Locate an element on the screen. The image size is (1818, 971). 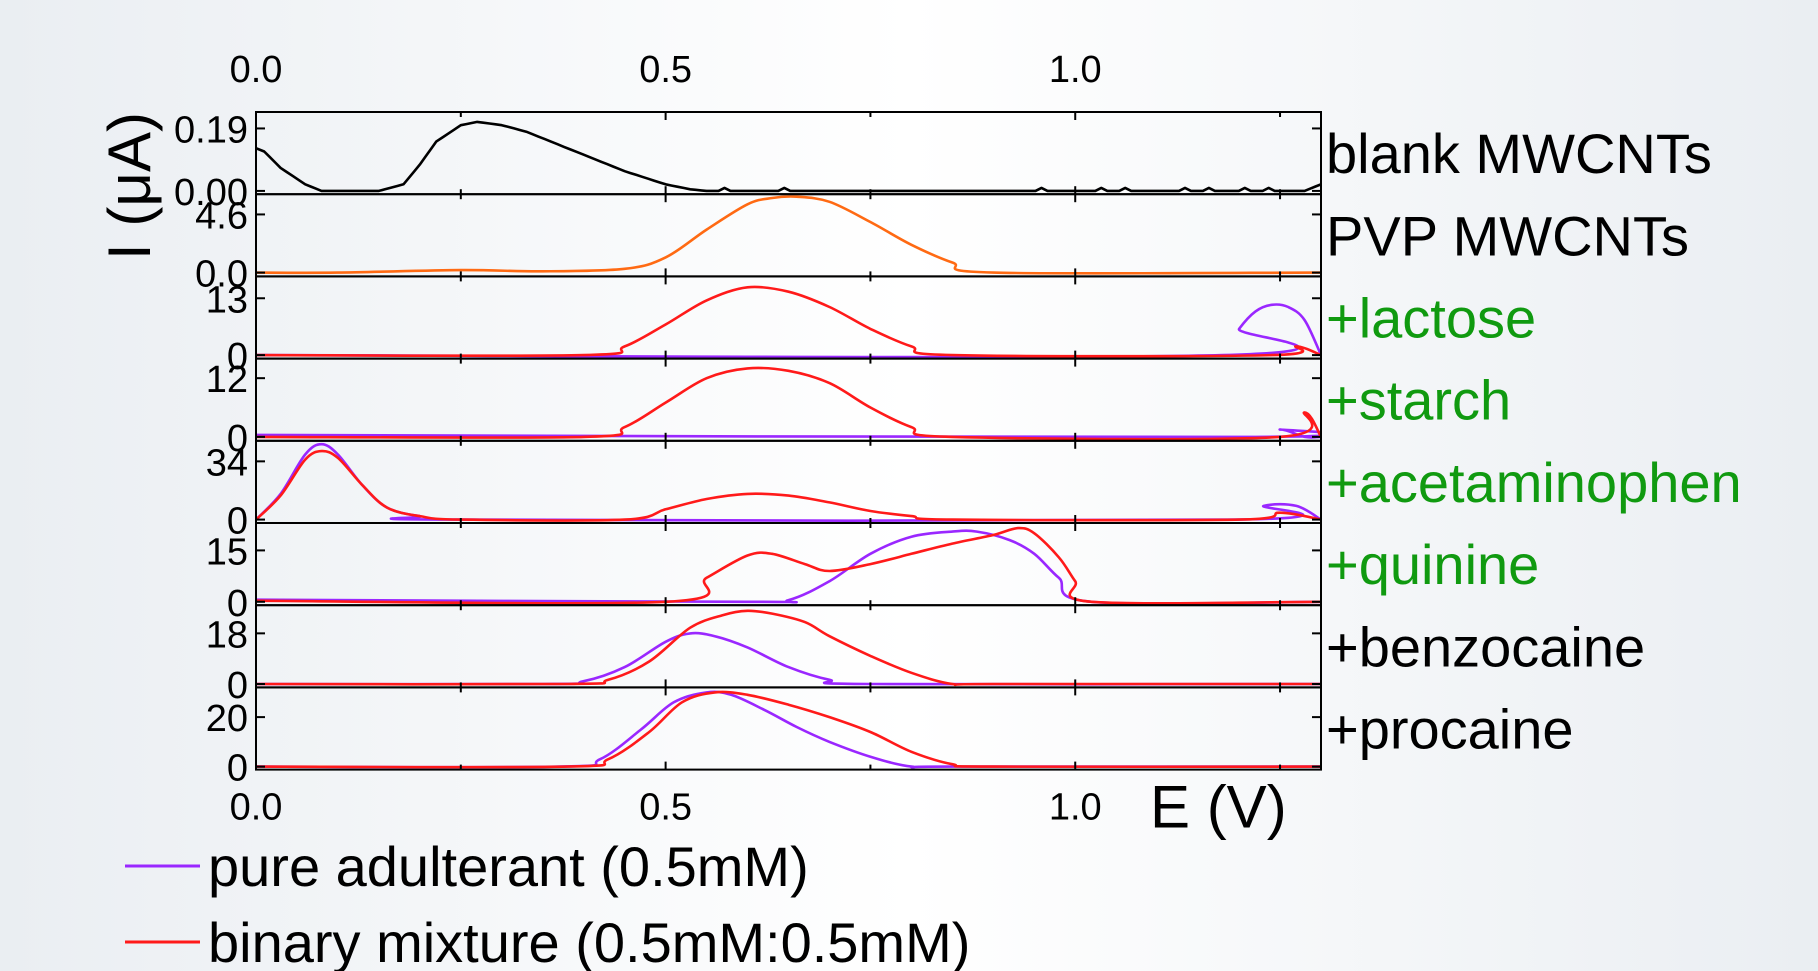
panel-label: +acetaminophen is located at coordinates (1534, 482).